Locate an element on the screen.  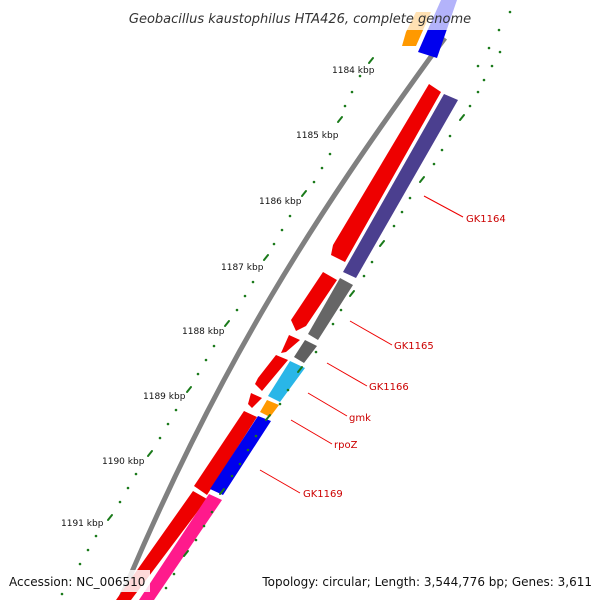
accession-text: Accession: NC_006510 is located at coordinates (77, 582).